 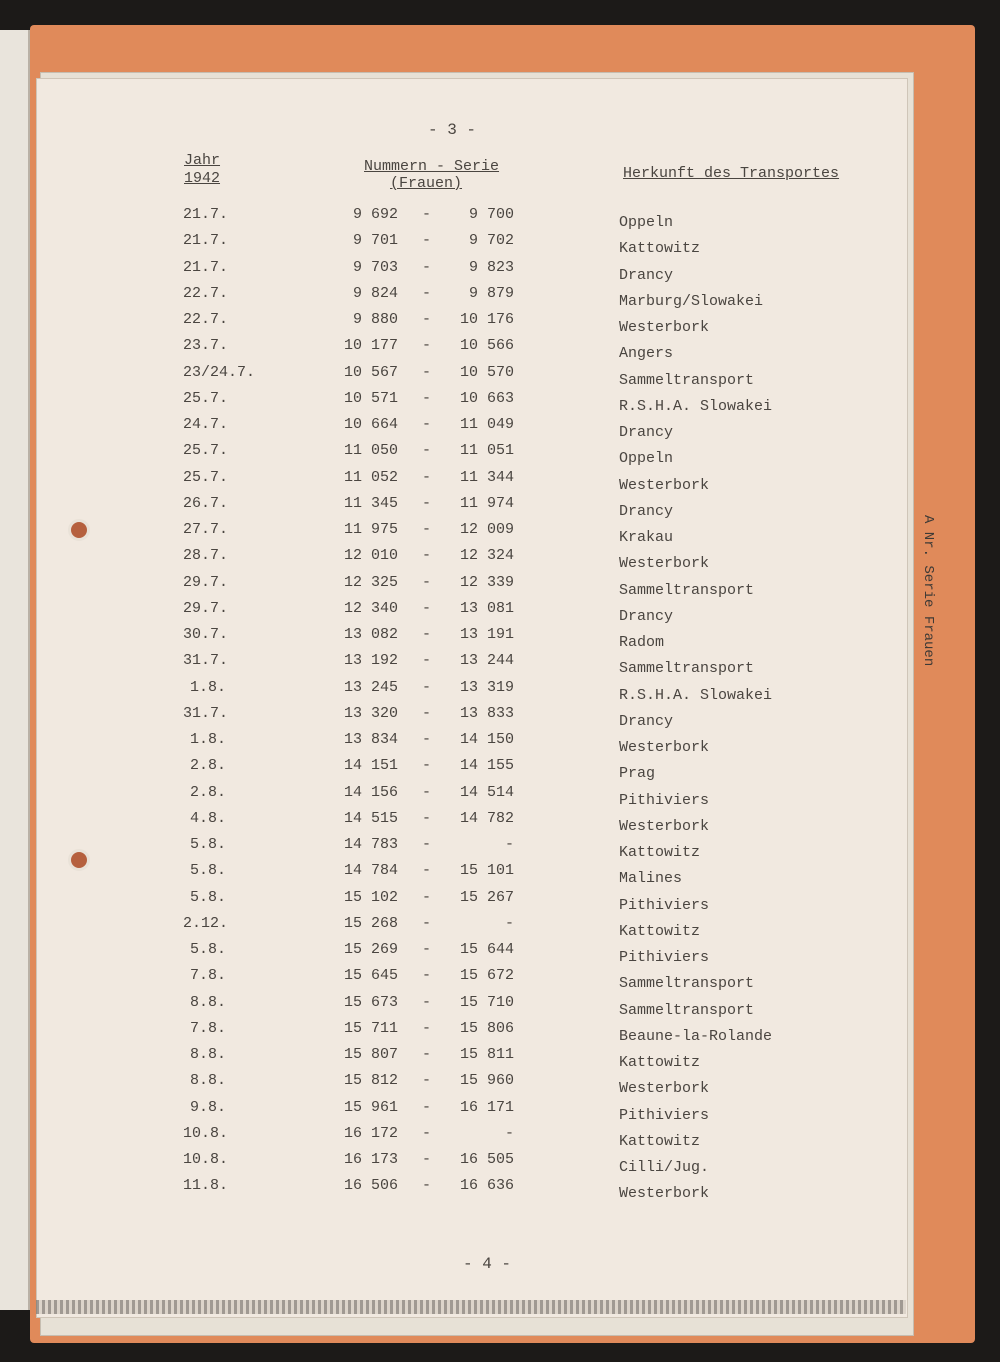 I want to click on series-end-cell: 9 823, so click(x=491, y=267).